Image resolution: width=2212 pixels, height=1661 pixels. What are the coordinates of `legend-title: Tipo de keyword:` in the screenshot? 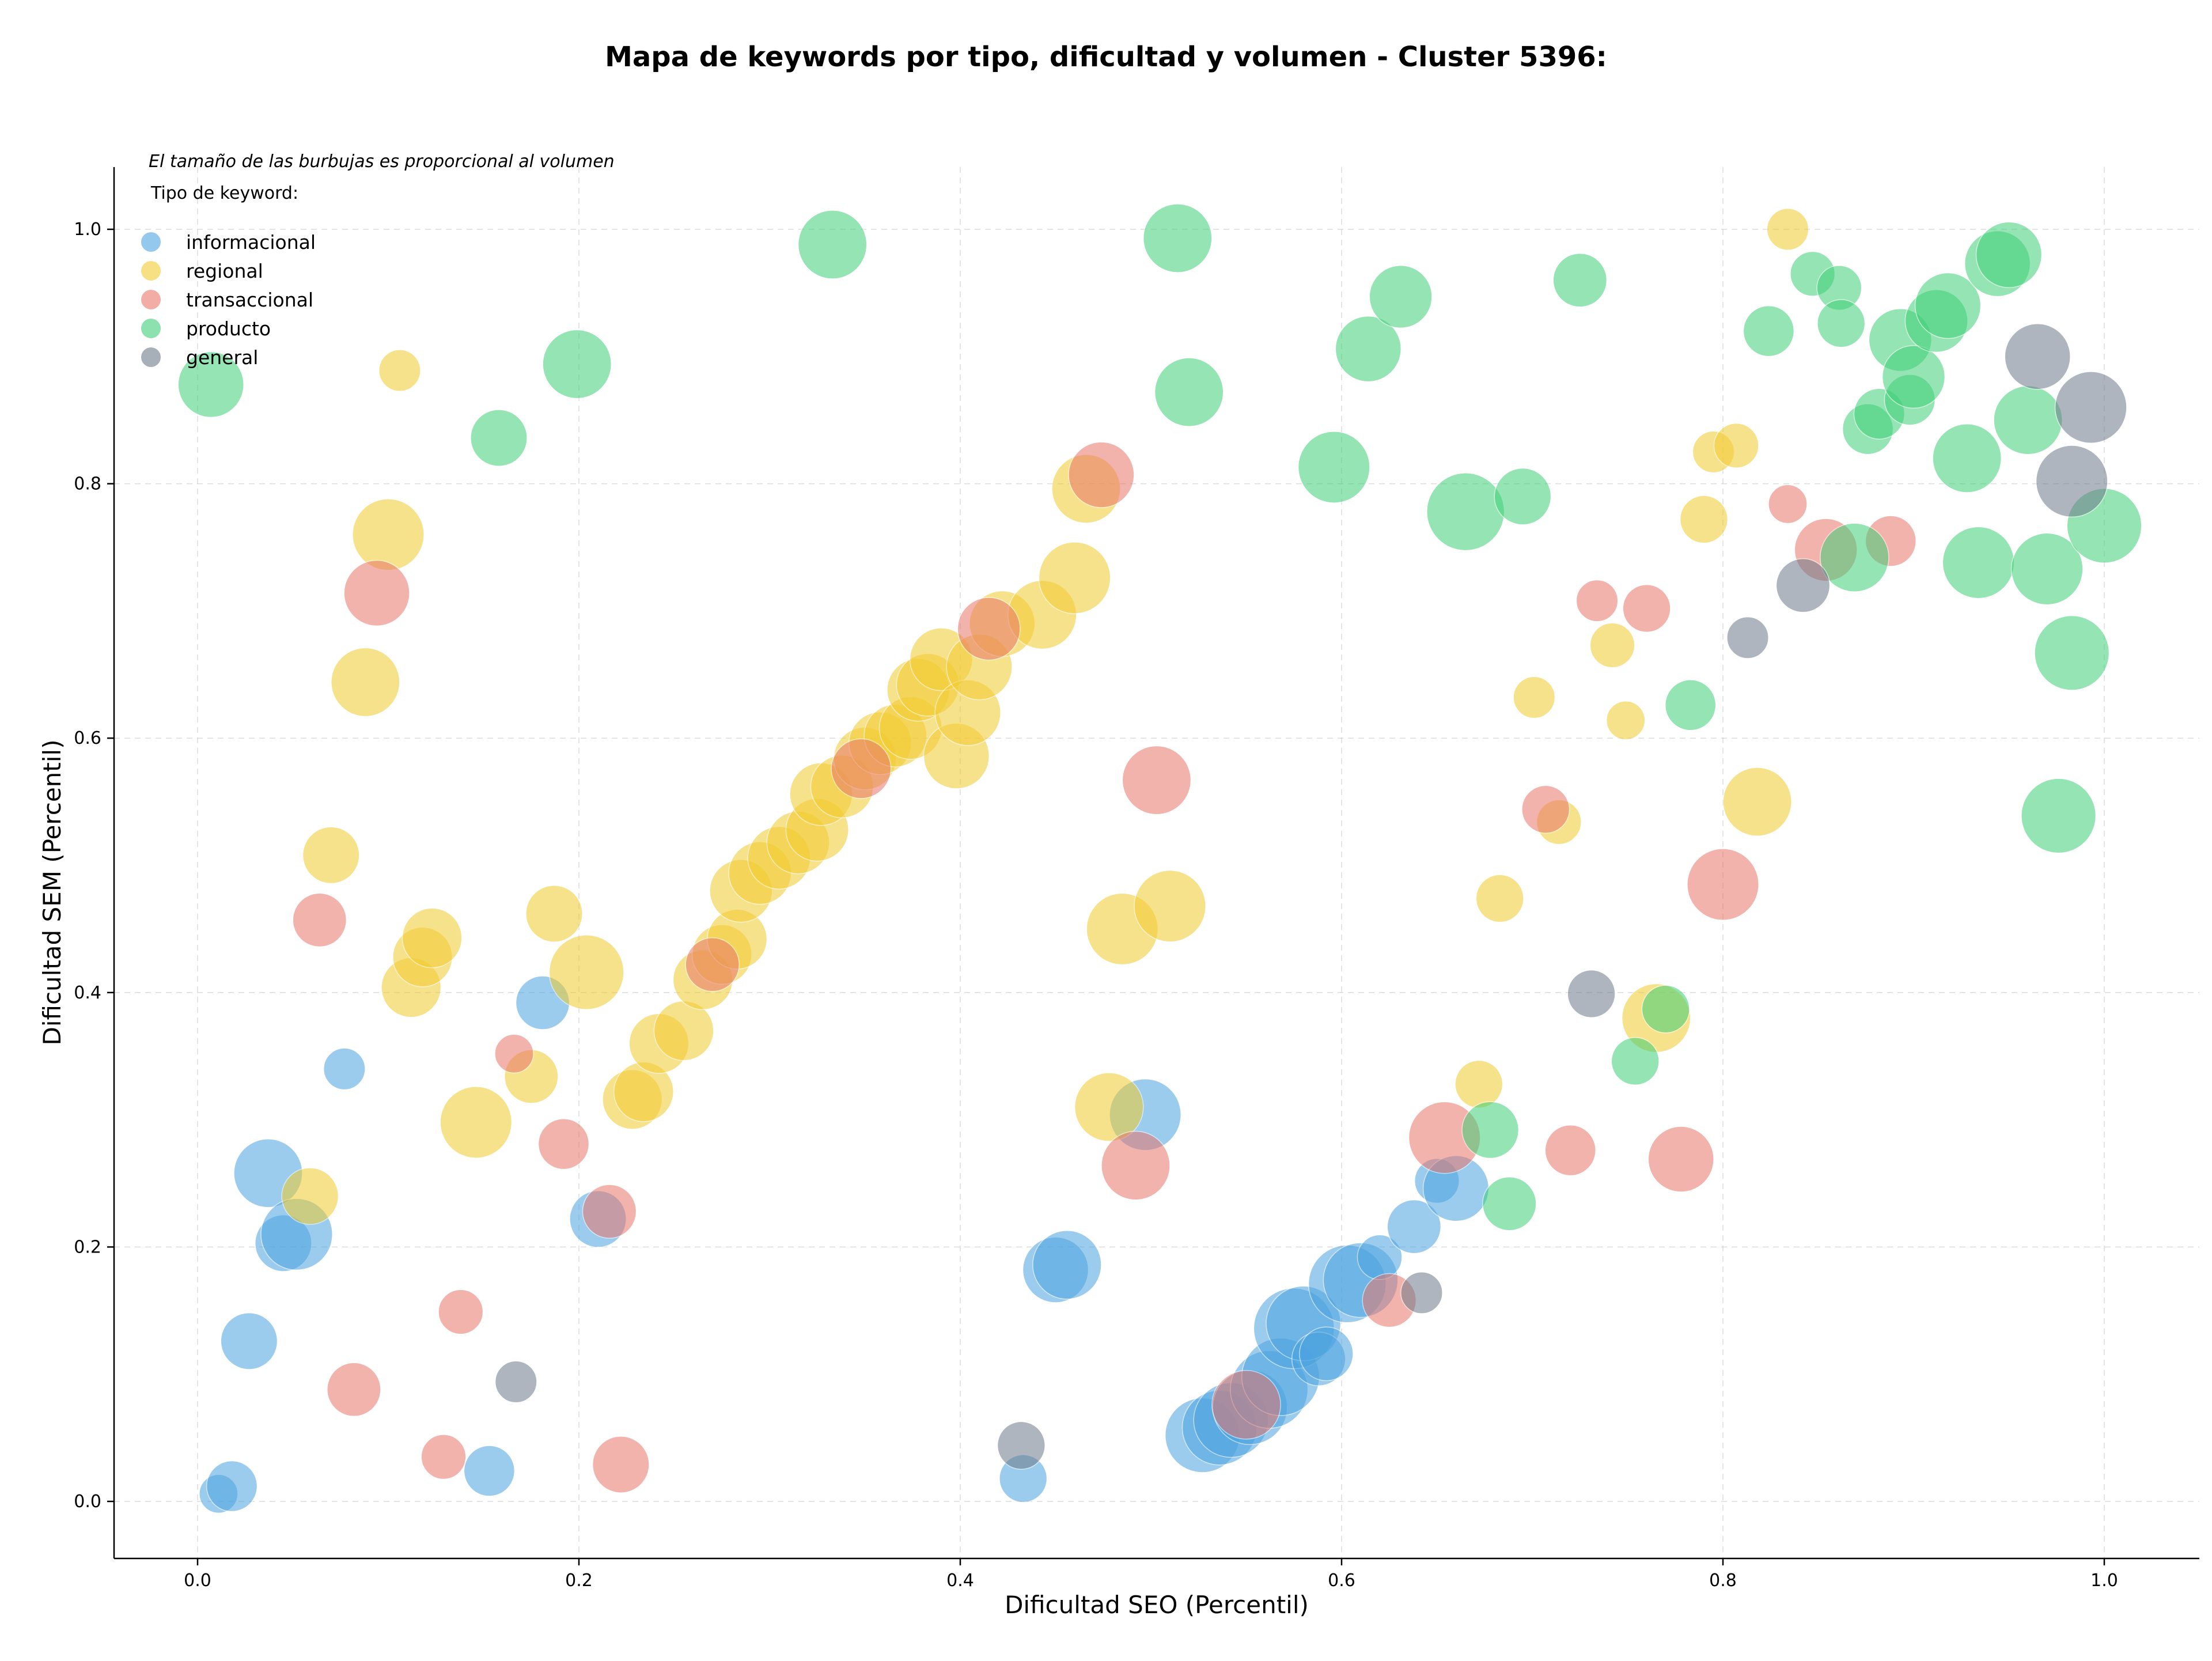 It's located at (224, 193).